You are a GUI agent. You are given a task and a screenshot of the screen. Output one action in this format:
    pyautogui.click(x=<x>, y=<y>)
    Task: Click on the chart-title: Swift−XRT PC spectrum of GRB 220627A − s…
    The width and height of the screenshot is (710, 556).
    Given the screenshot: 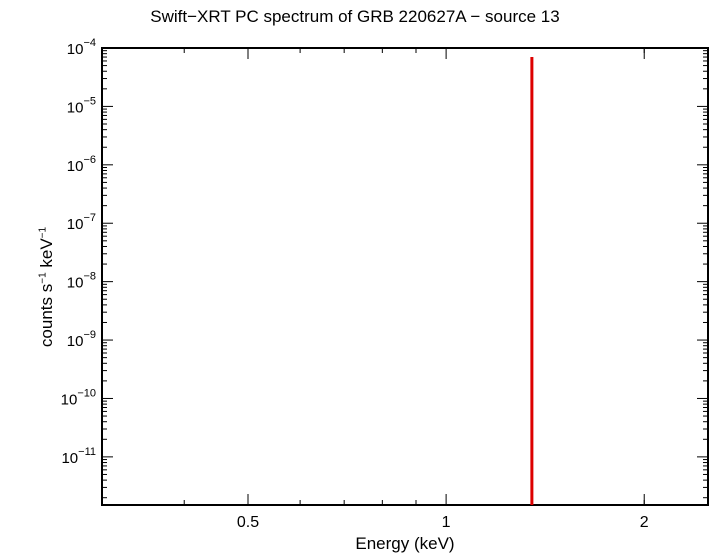 What is the action you would take?
    pyautogui.click(x=355, y=16)
    